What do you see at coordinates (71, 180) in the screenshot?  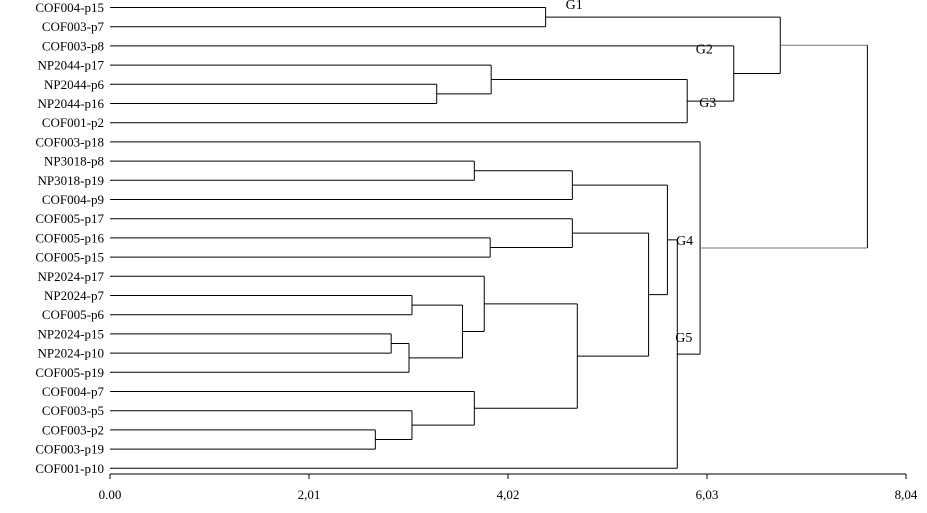 I see `leaf-label-np3018-p19: NP3018-p19` at bounding box center [71, 180].